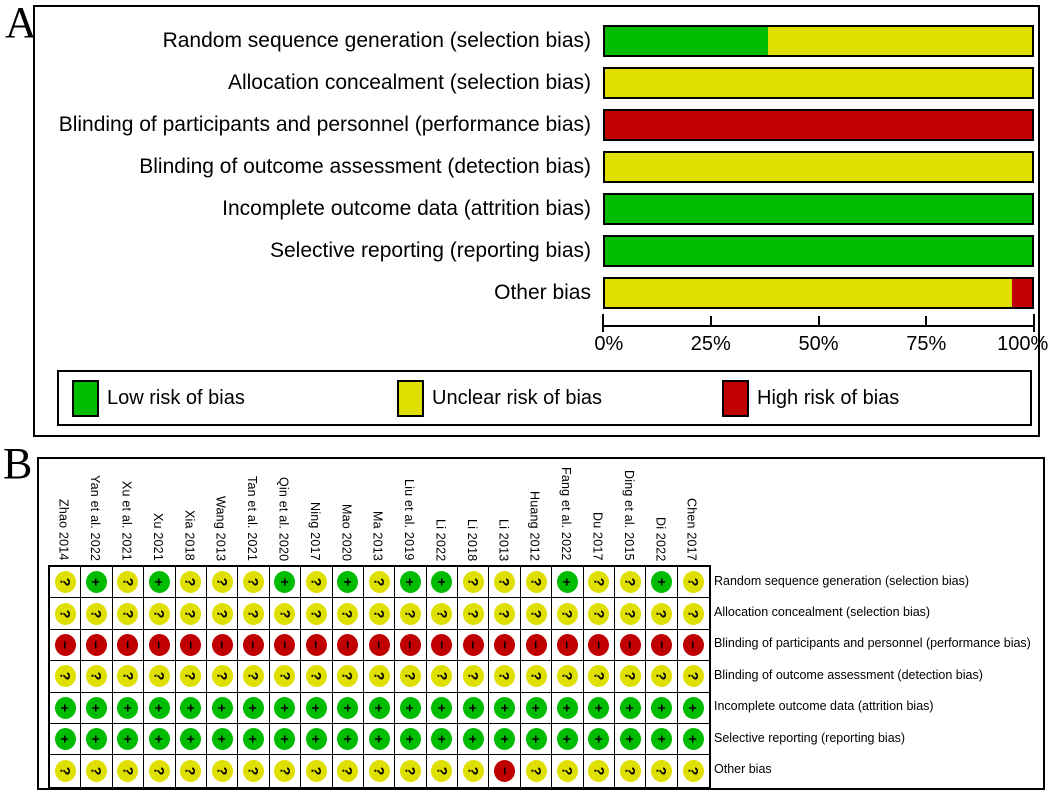  What do you see at coordinates (565, 511) in the screenshot?
I see `column-header: Fang et al. 2022` at bounding box center [565, 511].